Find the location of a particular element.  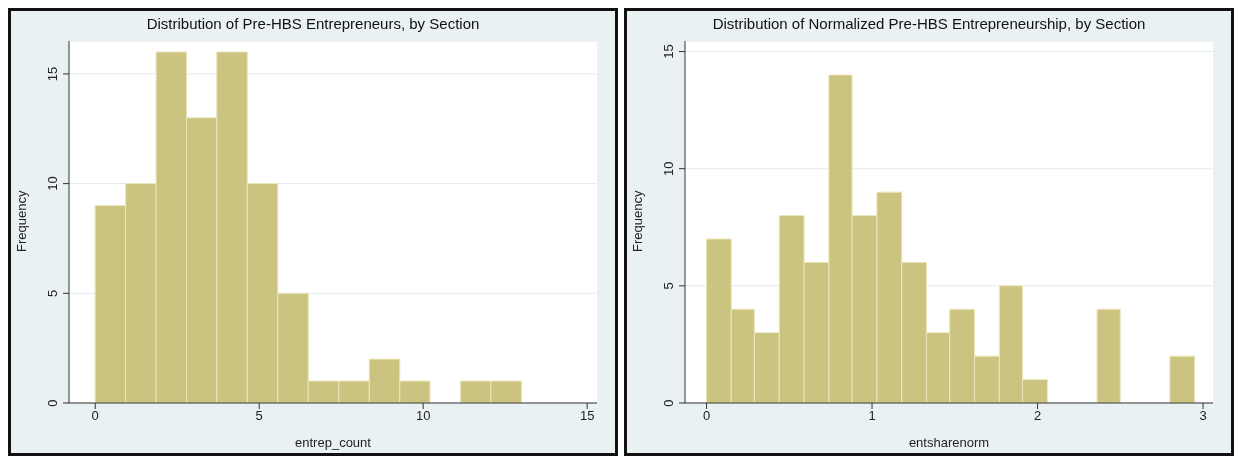

x-tick-label: 5 is located at coordinates (259, 416).